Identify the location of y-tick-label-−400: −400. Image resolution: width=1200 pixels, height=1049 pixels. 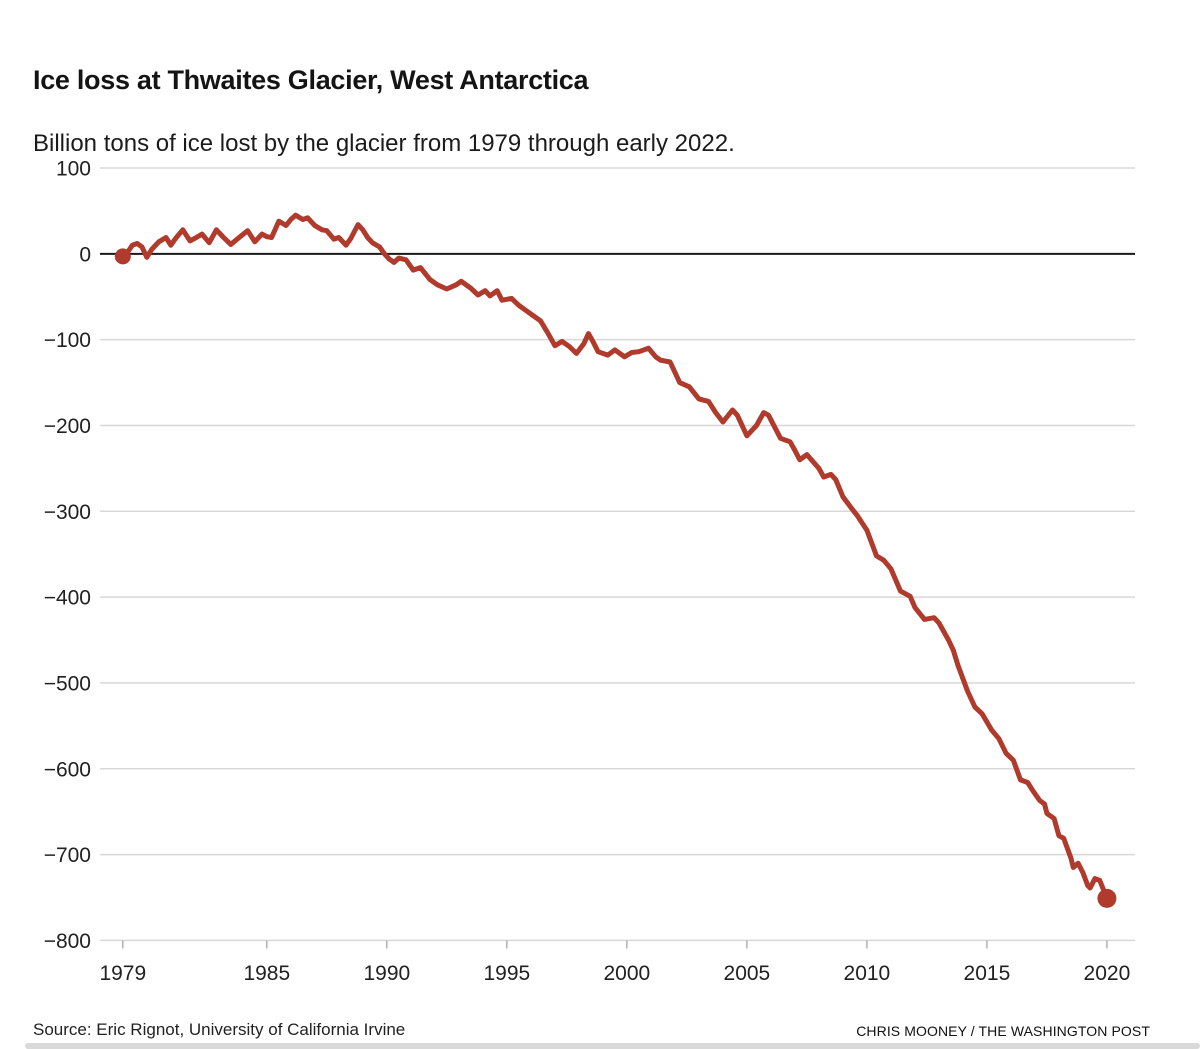
(67, 598).